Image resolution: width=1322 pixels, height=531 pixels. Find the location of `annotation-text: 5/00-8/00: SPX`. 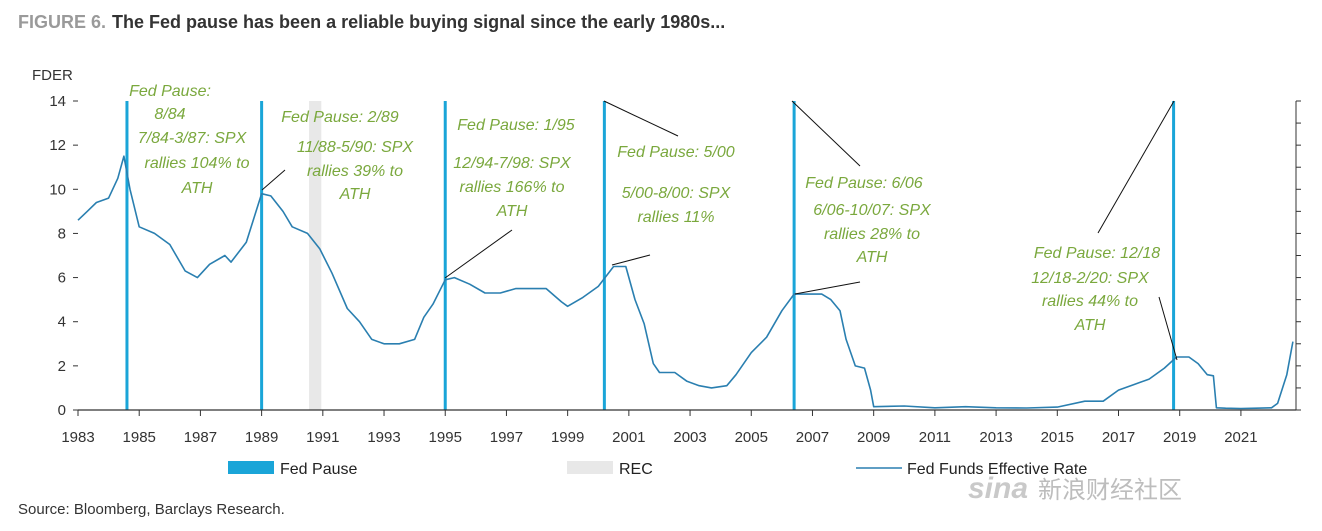

annotation-text: 5/00-8/00: SPX is located at coordinates (677, 193).